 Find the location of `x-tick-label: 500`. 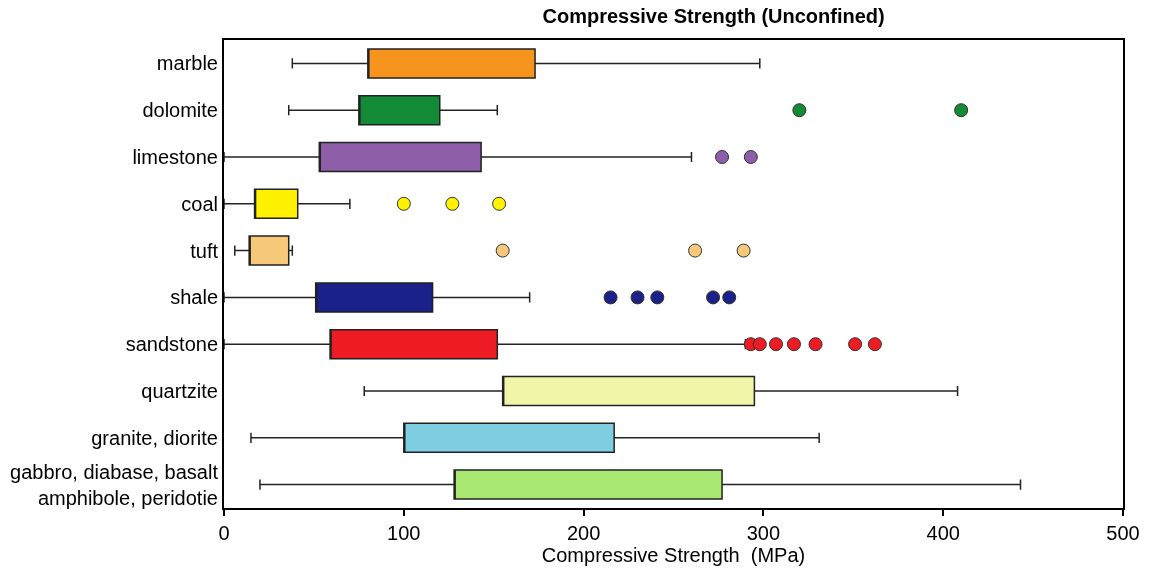

x-tick-label: 500 is located at coordinates (1123, 533).